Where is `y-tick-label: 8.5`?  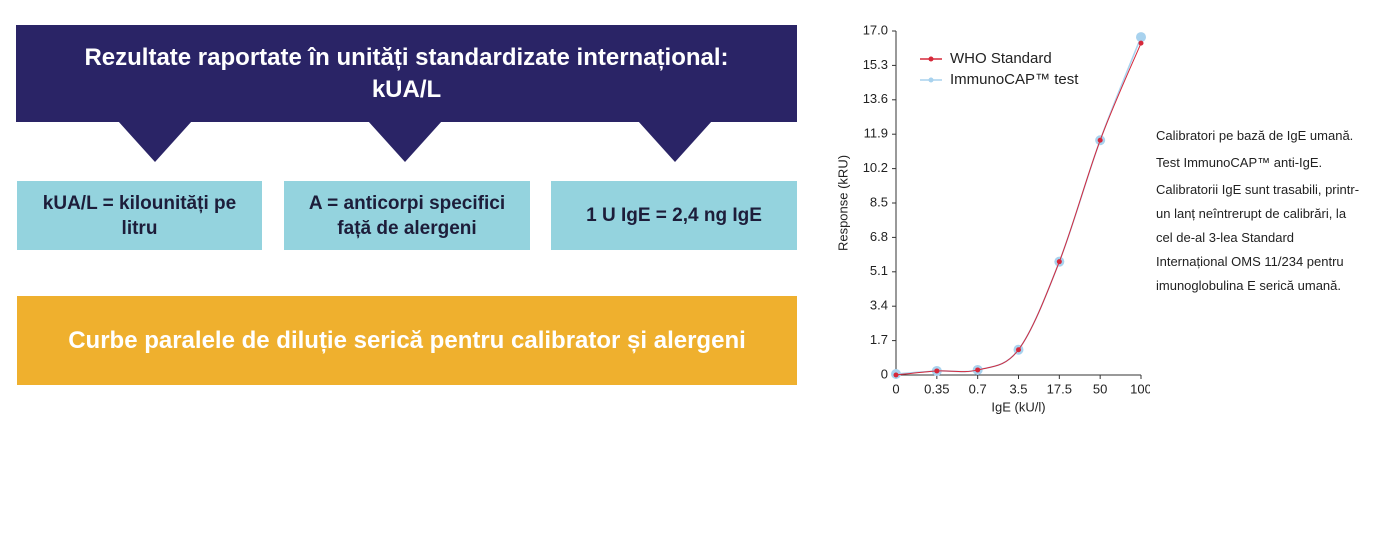 y-tick-label: 8.5 is located at coordinates (879, 201).